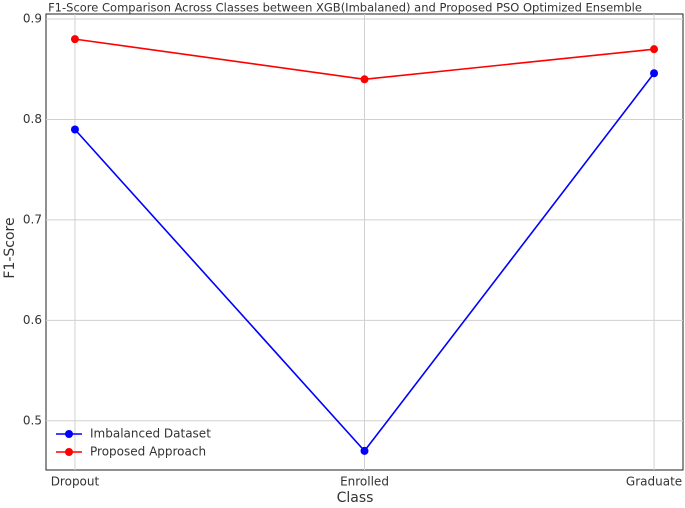 This screenshot has height=508, width=685. I want to click on x-tick-label: Enrolled, so click(364, 482).